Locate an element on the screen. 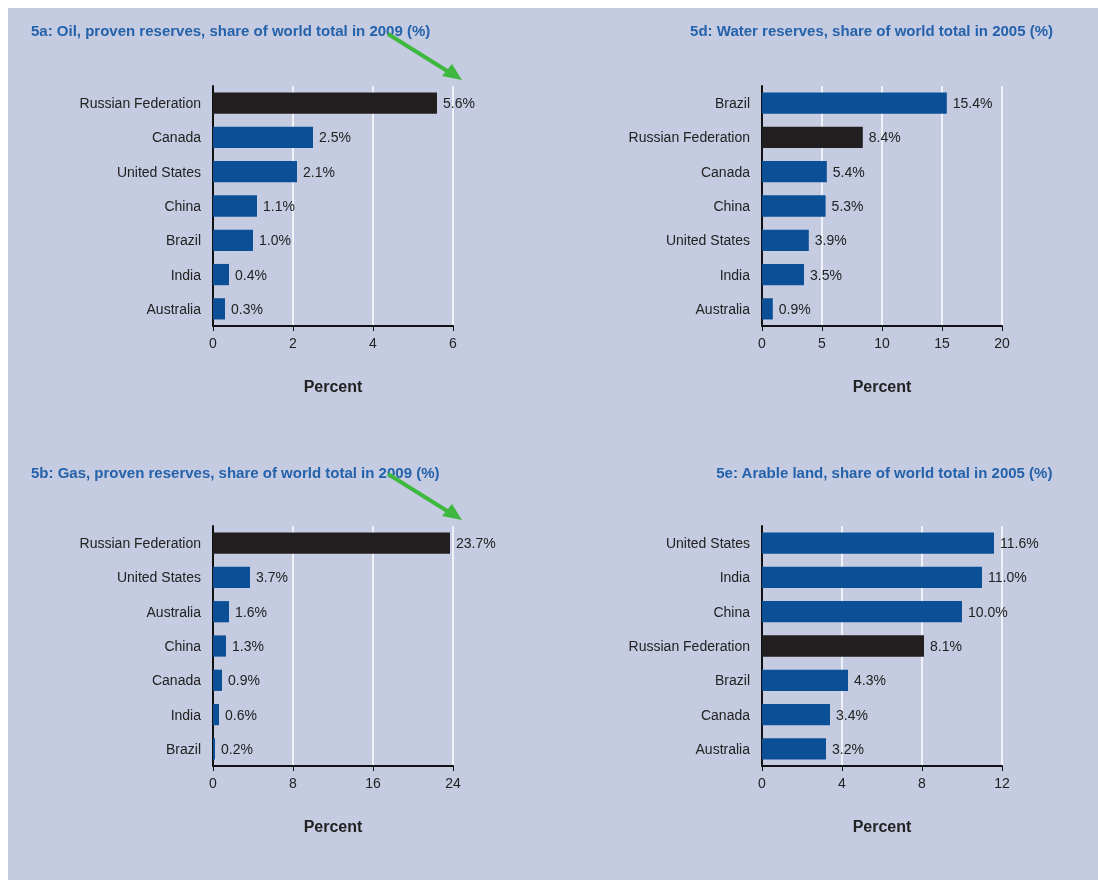 Image resolution: width=1098 pixels, height=880 pixels. x-tick-label: 5 is located at coordinates (822, 343).